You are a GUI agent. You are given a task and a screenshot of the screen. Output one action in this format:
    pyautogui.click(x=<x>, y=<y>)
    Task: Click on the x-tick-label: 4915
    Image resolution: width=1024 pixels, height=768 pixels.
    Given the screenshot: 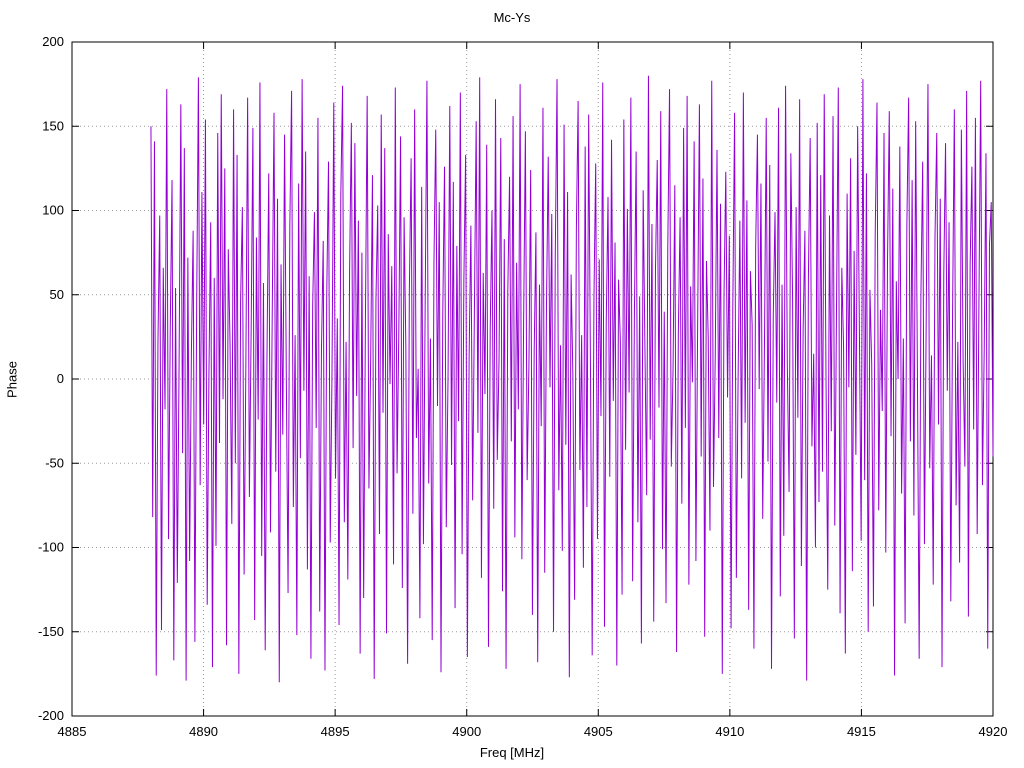 What is the action you would take?
    pyautogui.click(x=861, y=731)
    